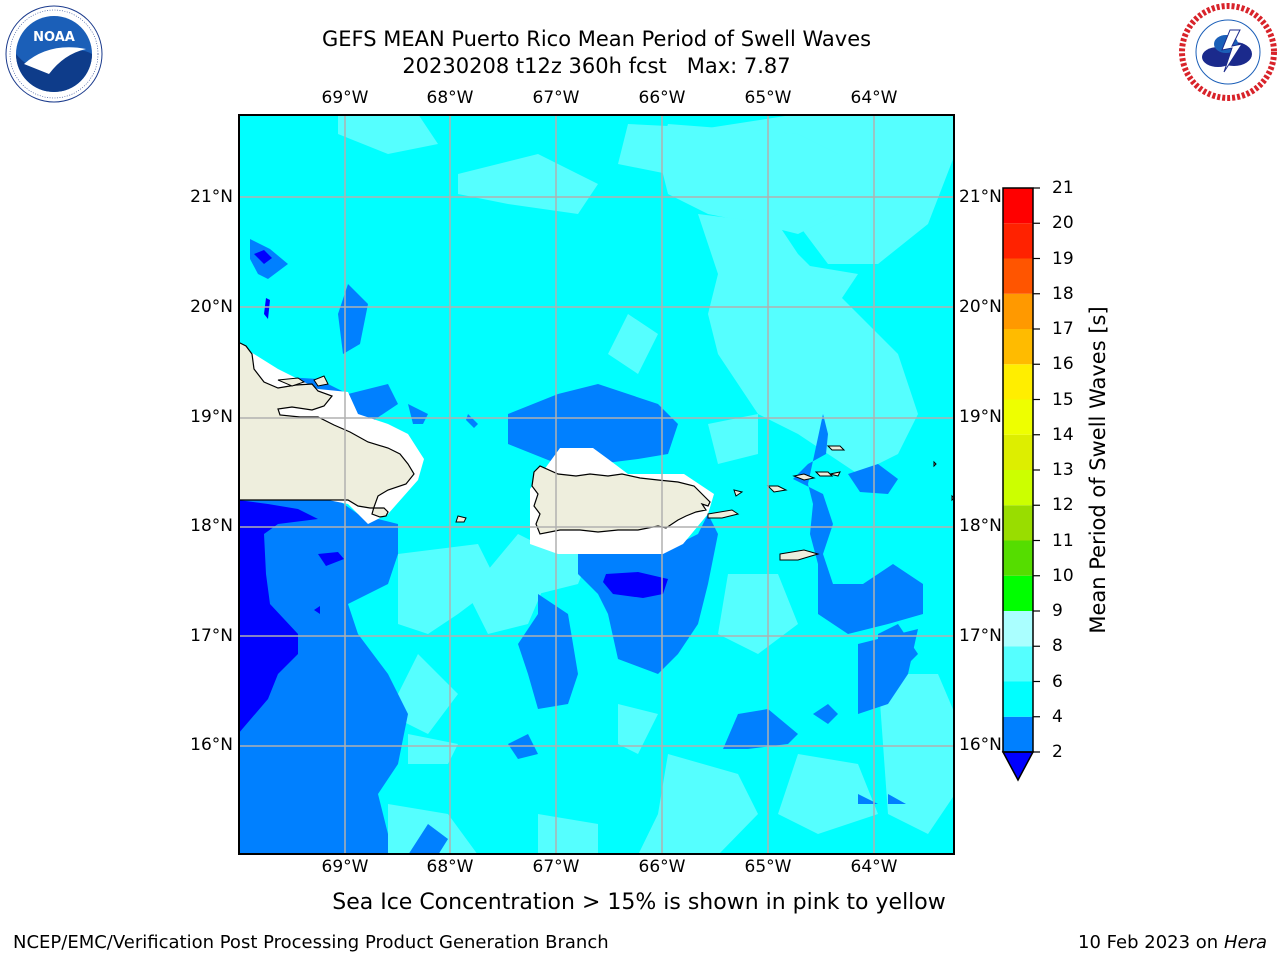 Image resolution: width=1280 pixels, height=960 pixels. Describe the element at coordinates (662, 867) in the screenshot. I see `lon-label-bottom-66w: 66°W` at that location.